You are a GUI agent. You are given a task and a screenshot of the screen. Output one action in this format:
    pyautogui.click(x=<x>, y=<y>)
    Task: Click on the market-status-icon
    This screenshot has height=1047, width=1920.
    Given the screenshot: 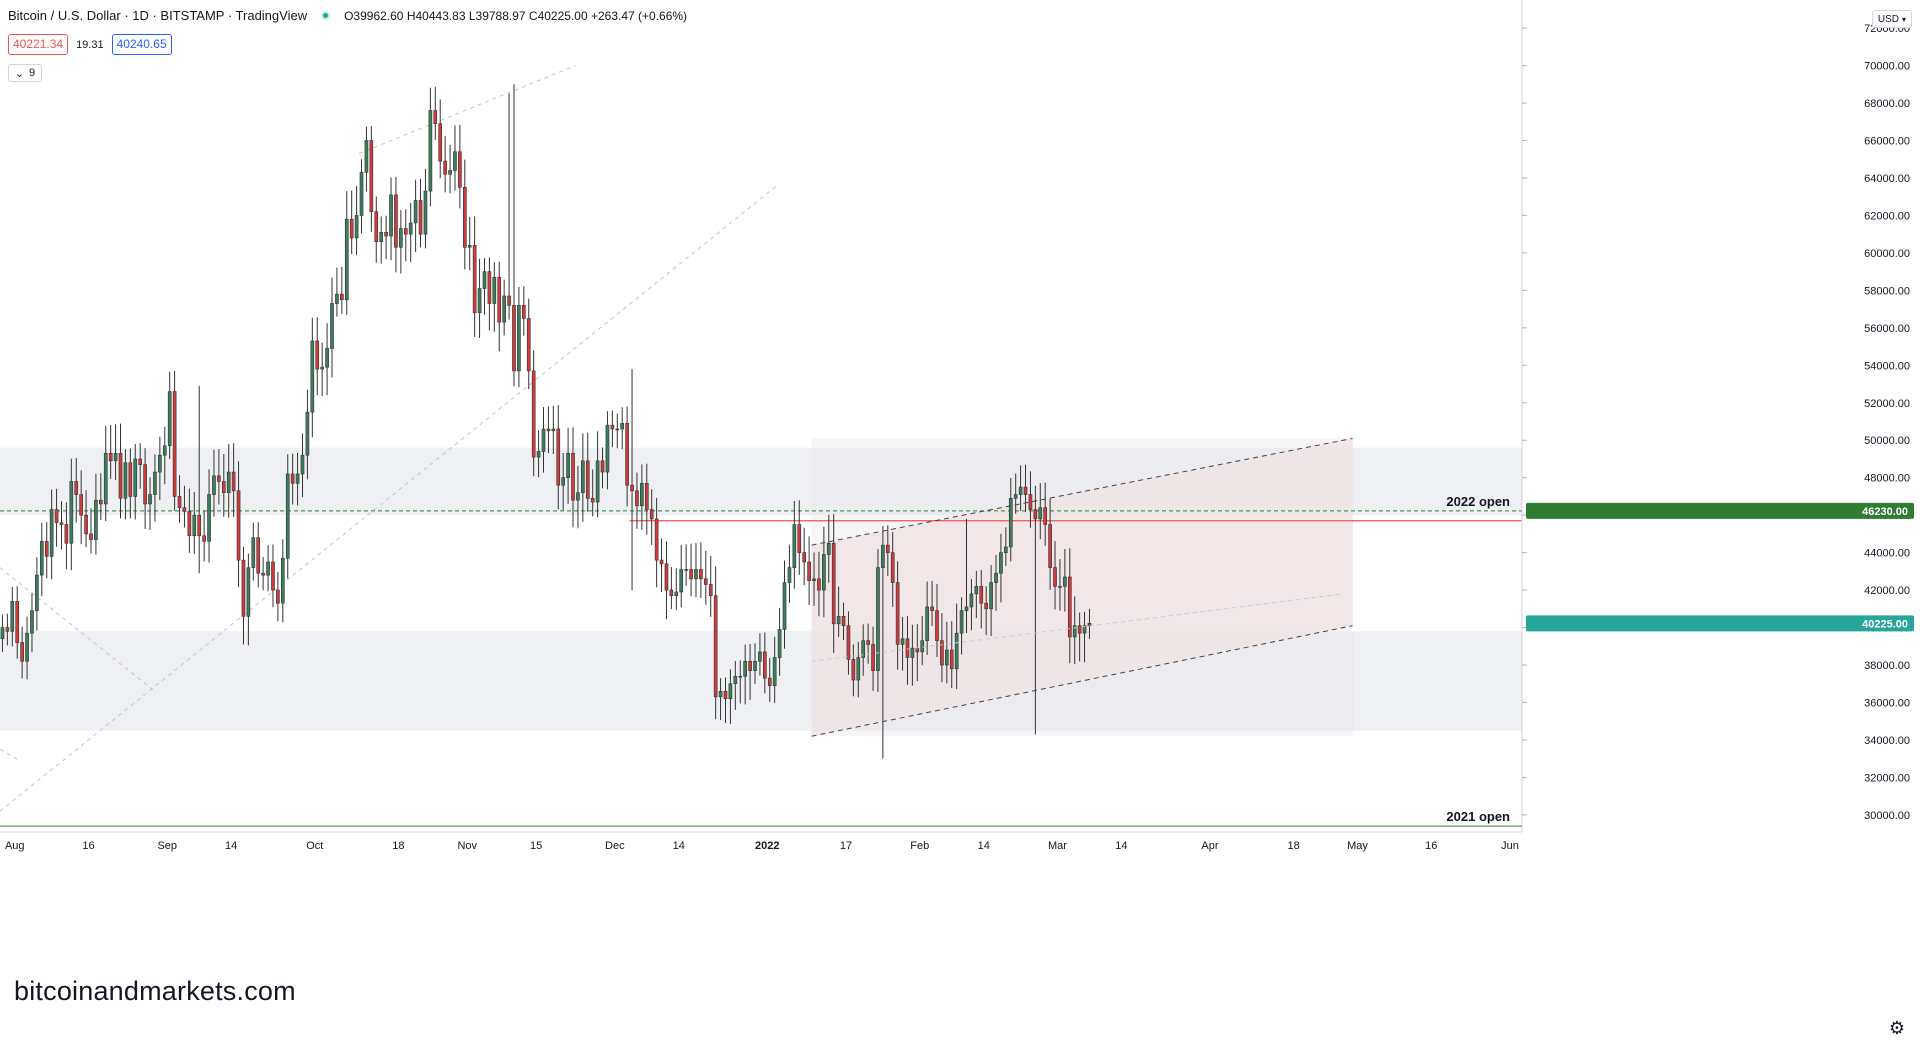 What is the action you would take?
    pyautogui.click(x=326, y=15)
    